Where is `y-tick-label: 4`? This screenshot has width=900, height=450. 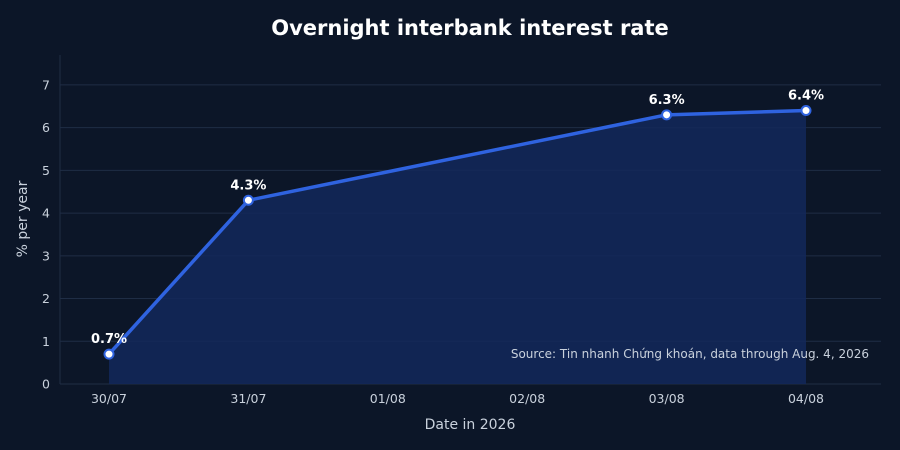 y-tick-label: 4 is located at coordinates (46, 213).